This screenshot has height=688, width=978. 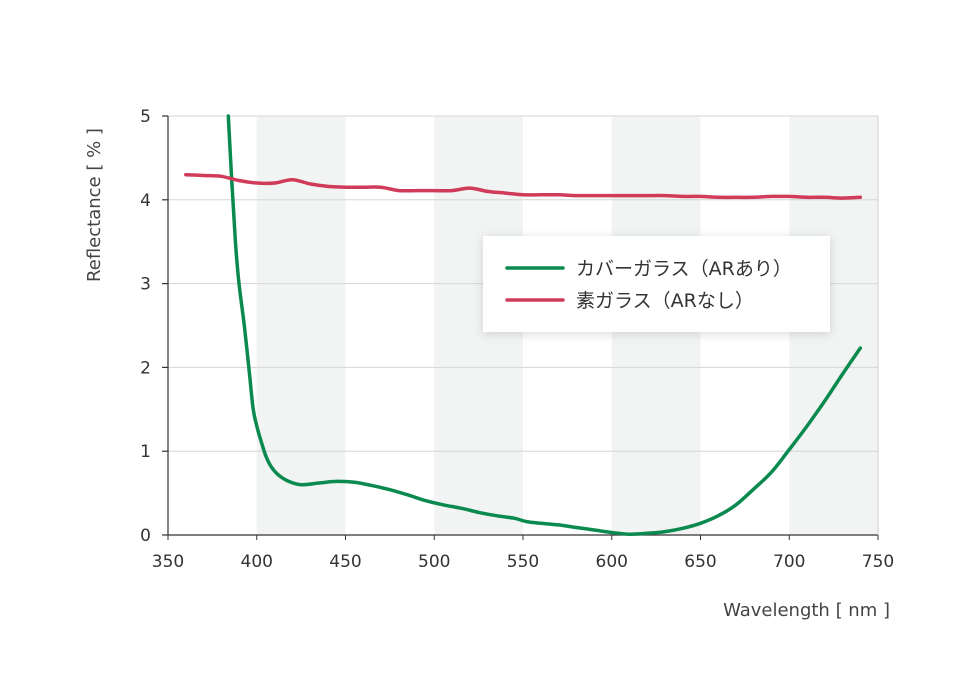 What do you see at coordinates (878, 562) in the screenshot?
I see `x-tick-label-8: 750` at bounding box center [878, 562].